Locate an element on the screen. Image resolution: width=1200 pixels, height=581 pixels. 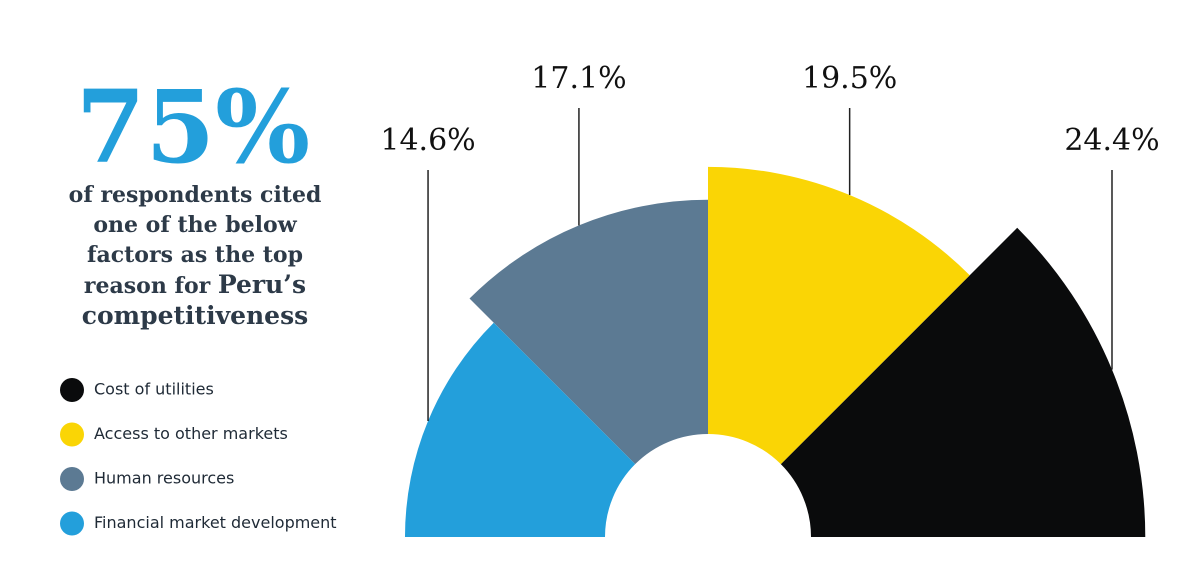
legend-label: Human resources is located at coordinates (164, 478).